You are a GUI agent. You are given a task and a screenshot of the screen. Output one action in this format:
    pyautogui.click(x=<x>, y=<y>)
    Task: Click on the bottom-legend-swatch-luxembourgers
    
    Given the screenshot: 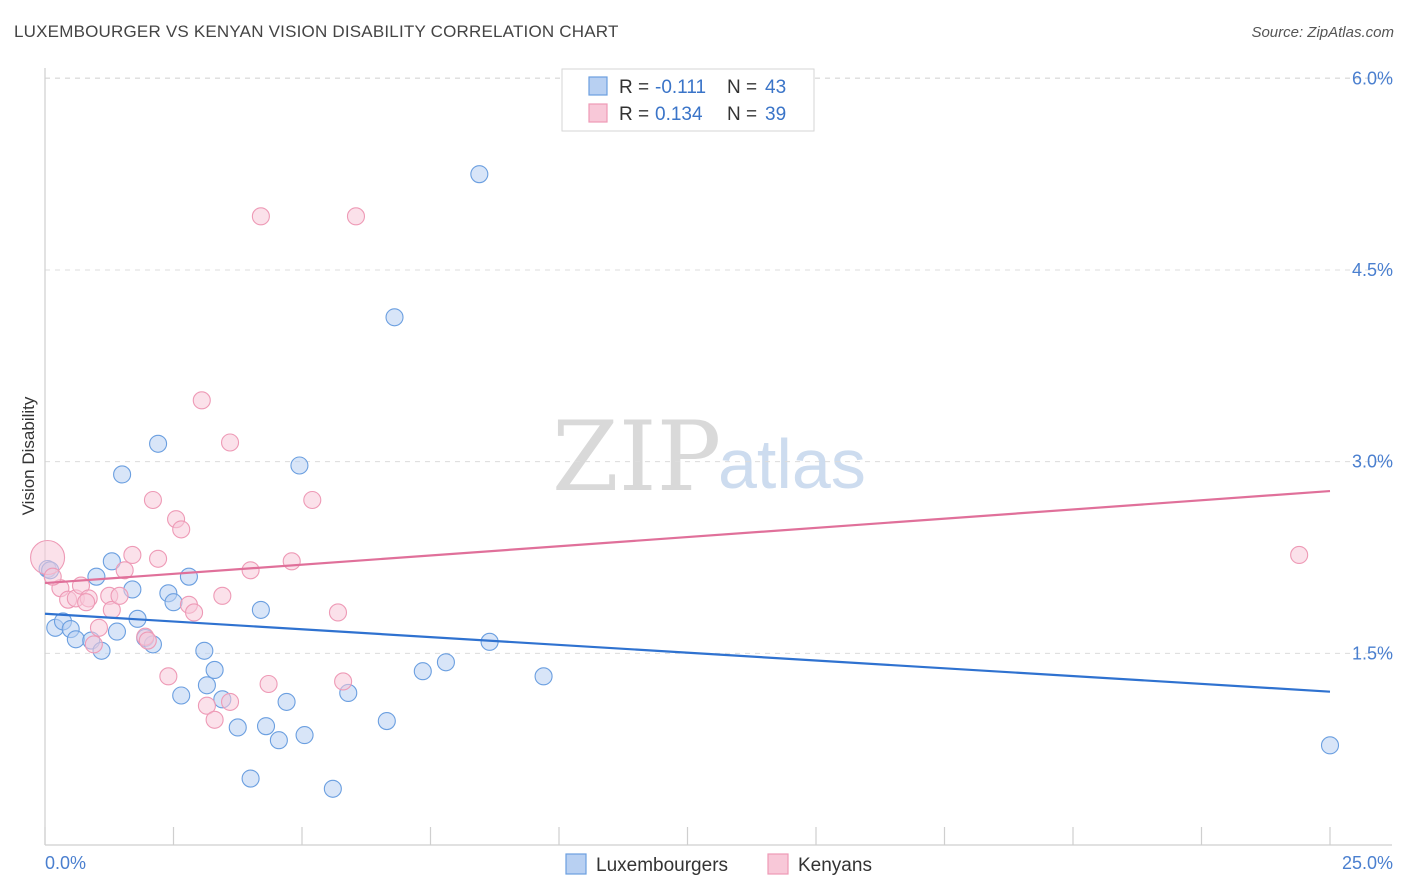 What is the action you would take?
    pyautogui.click(x=576, y=864)
    